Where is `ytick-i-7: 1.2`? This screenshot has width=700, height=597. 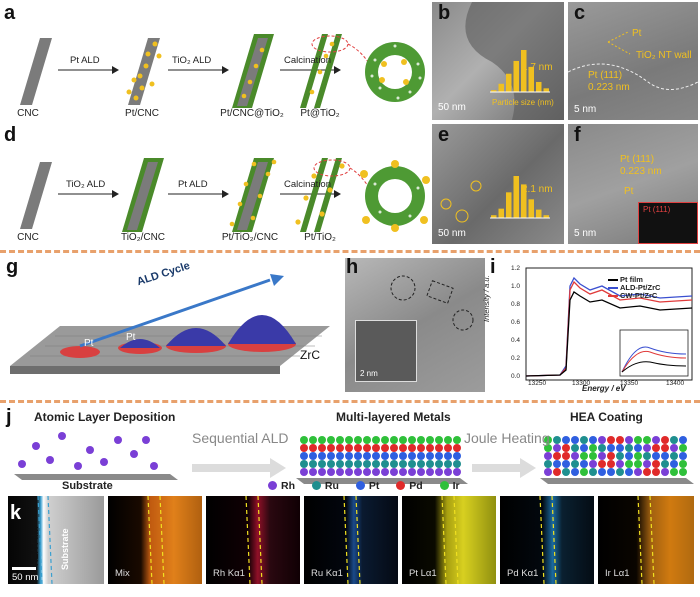
ytick-i-7: 1.2 is located at coordinates (516, 268).